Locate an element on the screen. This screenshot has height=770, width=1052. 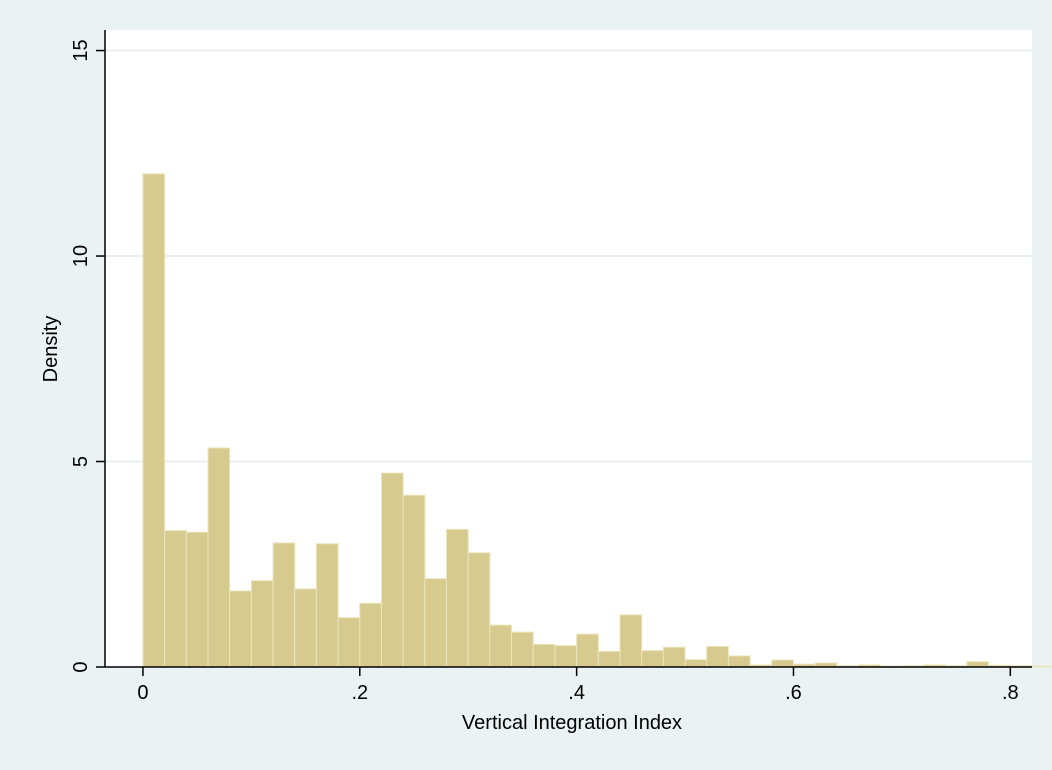
y-tick-label: 5 is located at coordinates (81, 461).